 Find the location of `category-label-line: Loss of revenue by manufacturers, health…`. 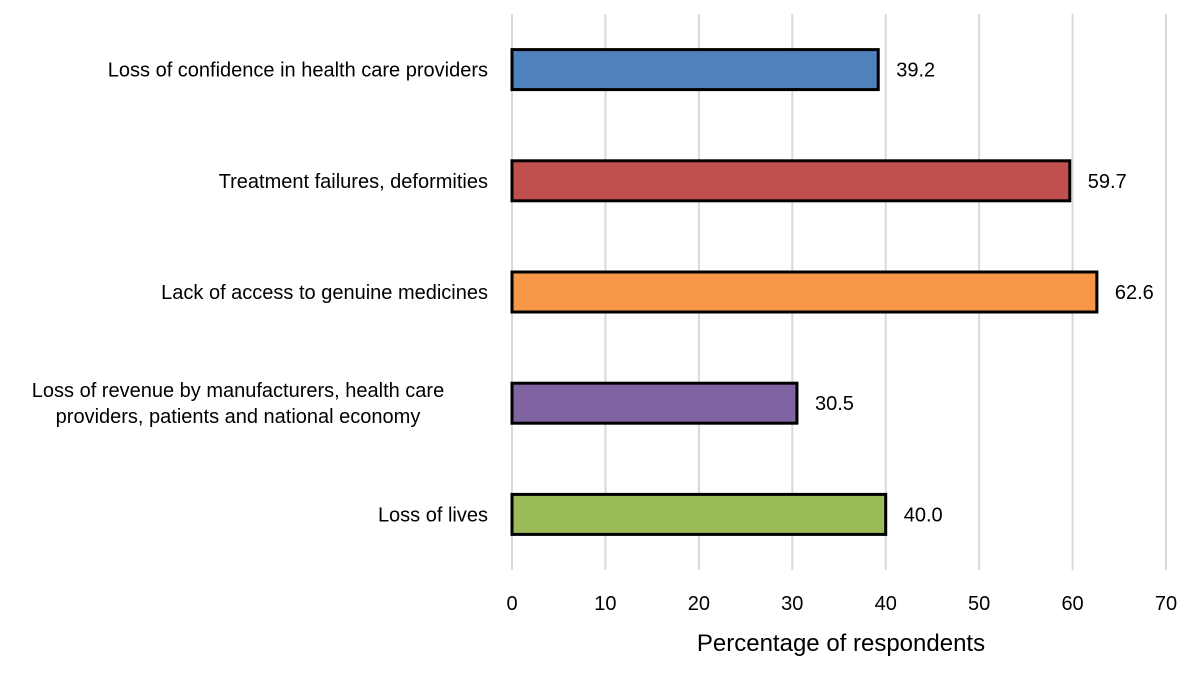

category-label-line: Loss of revenue by manufacturers, health… is located at coordinates (238, 391).